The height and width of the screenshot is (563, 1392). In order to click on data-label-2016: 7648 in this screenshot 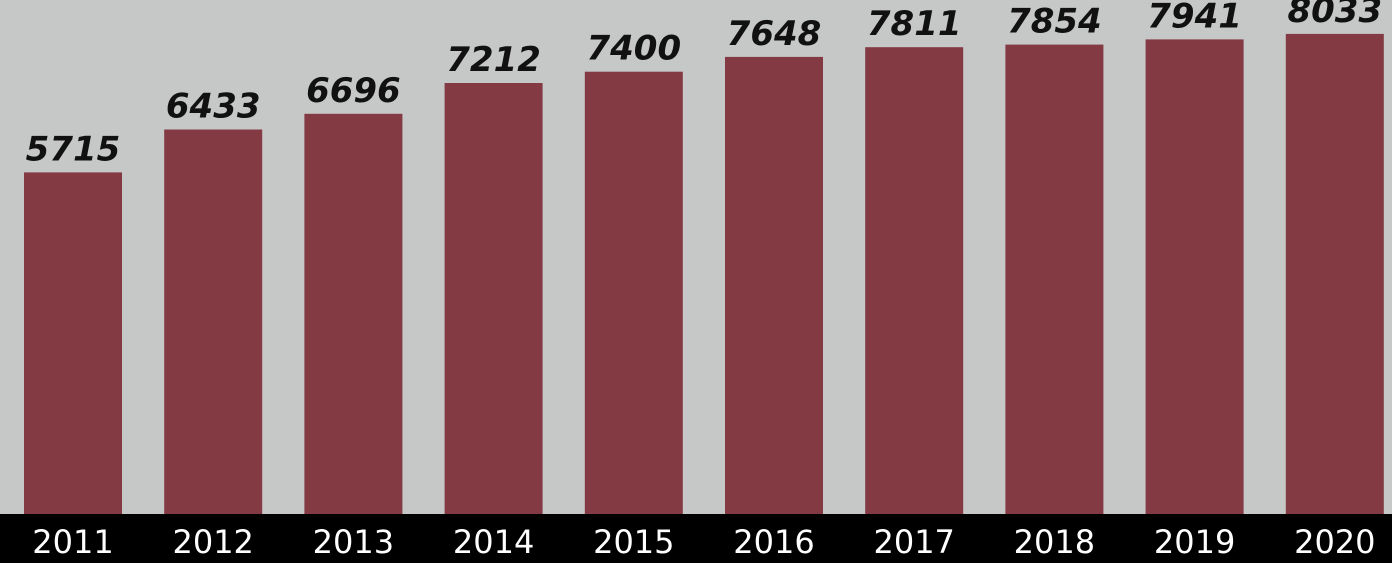, I will do `click(774, 34)`.